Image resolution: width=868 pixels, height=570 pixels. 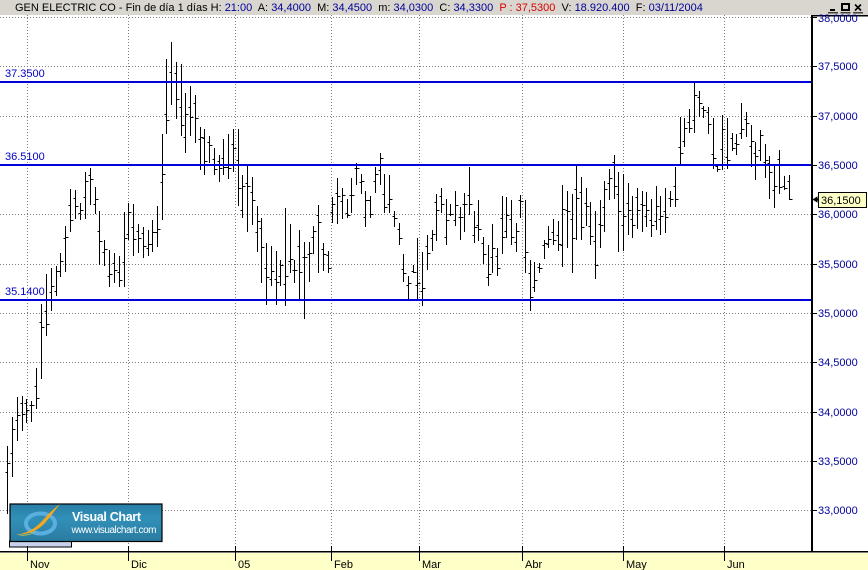 I want to click on svg-text: 37,5000, so click(x=838, y=67).